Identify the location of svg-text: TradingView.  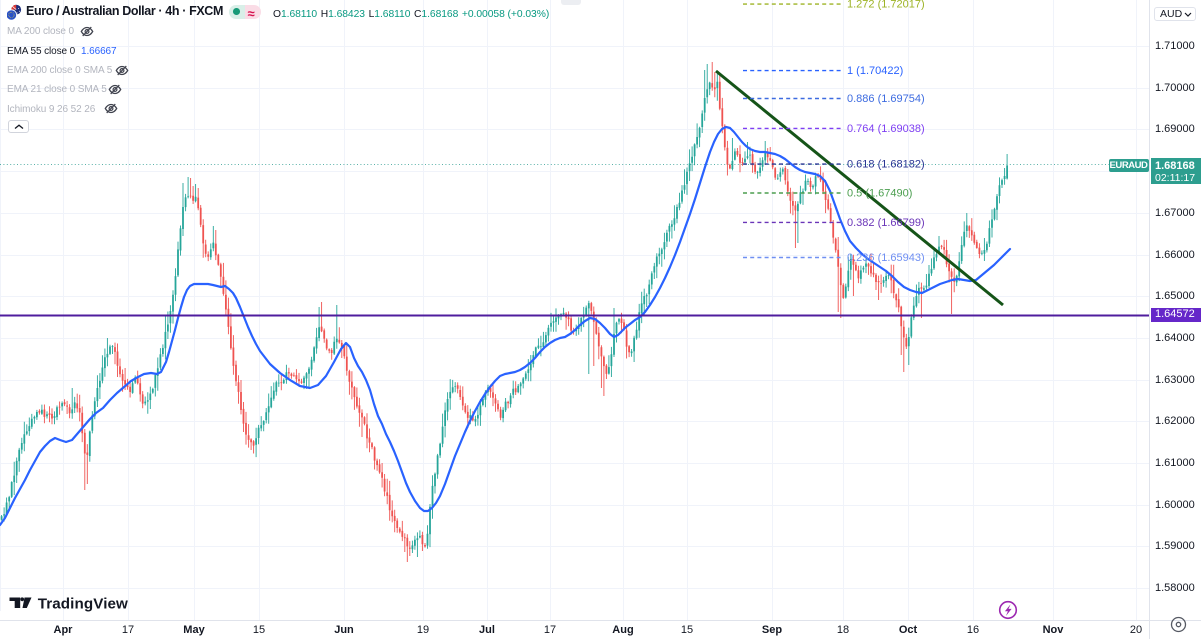
(83, 604).